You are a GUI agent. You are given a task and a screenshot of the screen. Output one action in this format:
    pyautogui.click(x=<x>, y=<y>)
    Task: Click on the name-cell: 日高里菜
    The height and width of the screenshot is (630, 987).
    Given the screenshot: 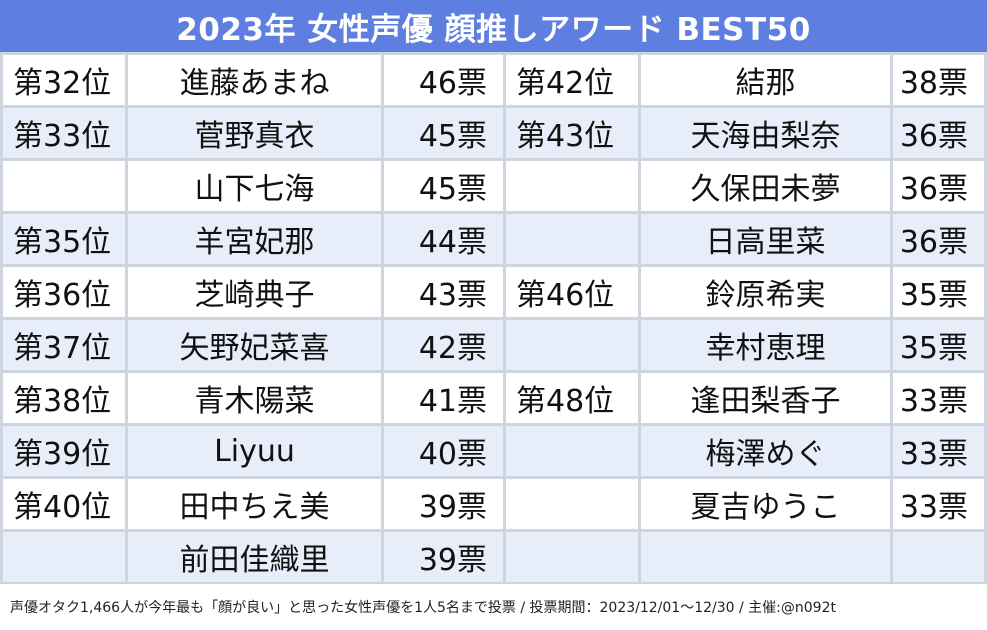 What is the action you would take?
    pyautogui.click(x=765, y=239)
    